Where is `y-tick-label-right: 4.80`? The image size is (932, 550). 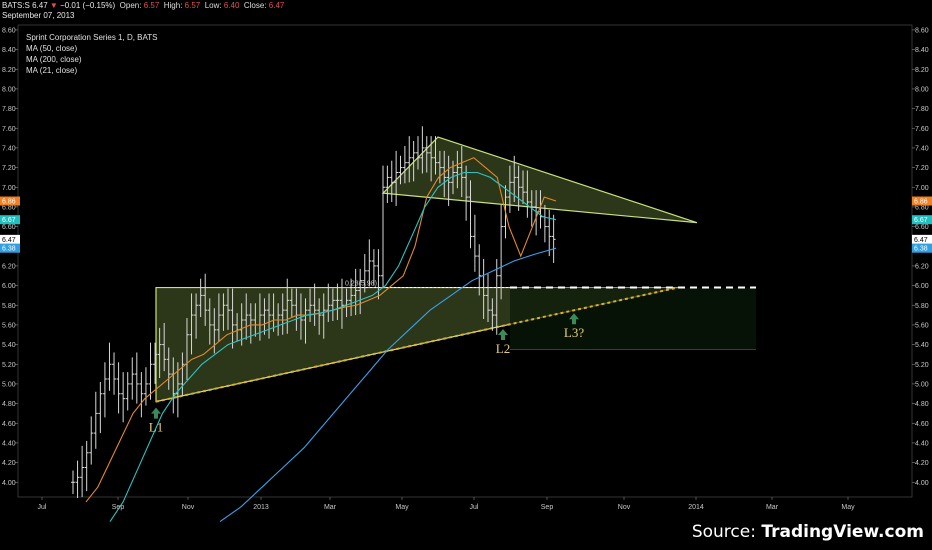
y-tick-label-right: 4.80 is located at coordinates (922, 404).